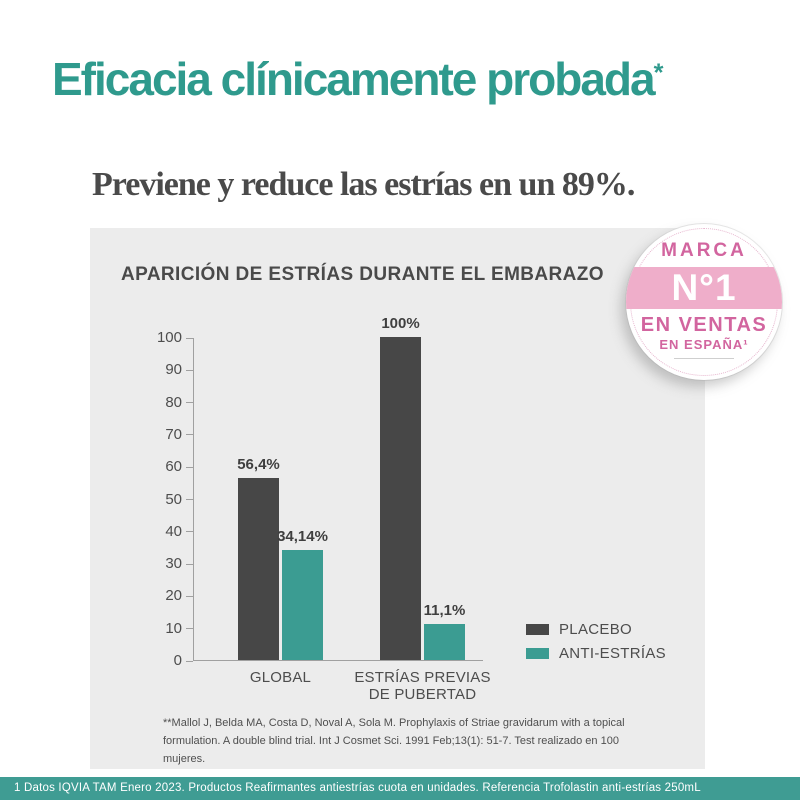  I want to click on badge-marca-n1: MARCA N°1 EN VENTAS EN ESPAÑA¹, so click(704, 302).